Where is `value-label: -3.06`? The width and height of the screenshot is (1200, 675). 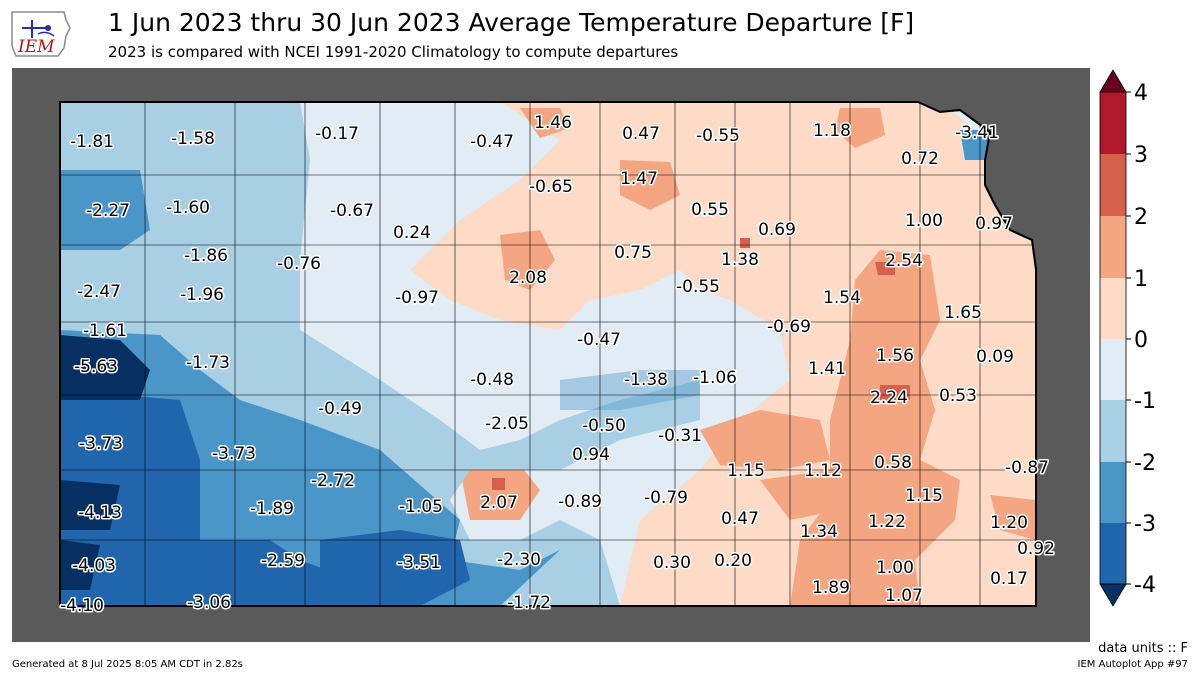
value-label: -3.06 is located at coordinates (209, 603).